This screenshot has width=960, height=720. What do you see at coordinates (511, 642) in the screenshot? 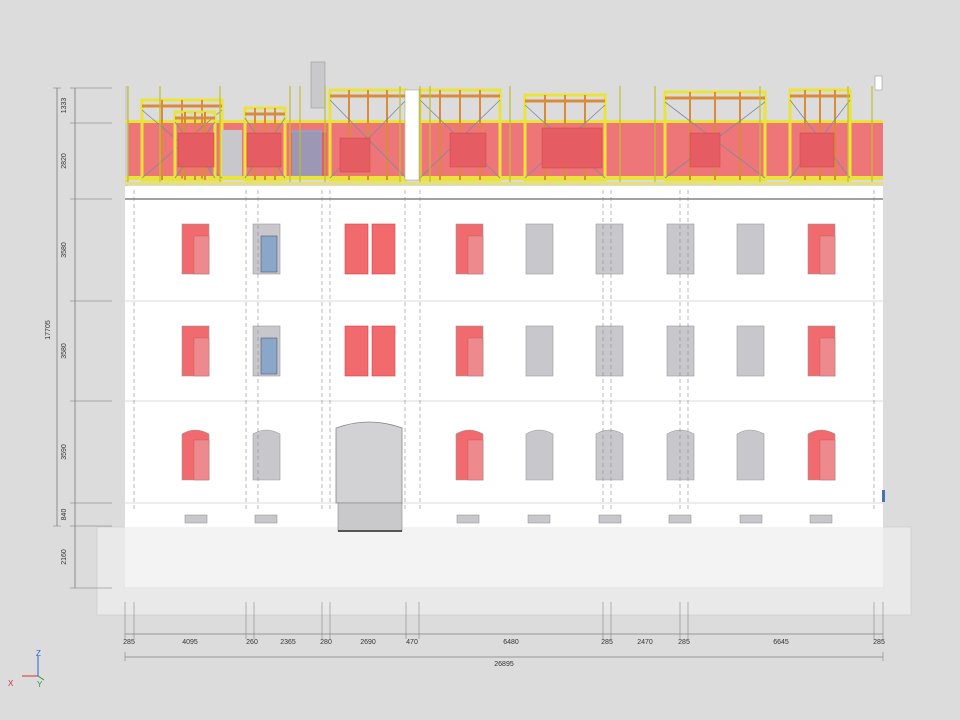
I see `dim-label-horizontal: 6480` at bounding box center [511, 642].